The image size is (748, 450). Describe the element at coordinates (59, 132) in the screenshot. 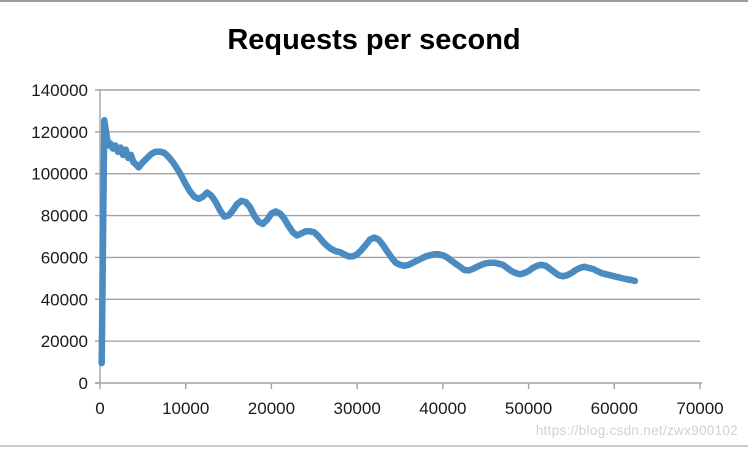

I see `y-tick-label: 120000` at that location.